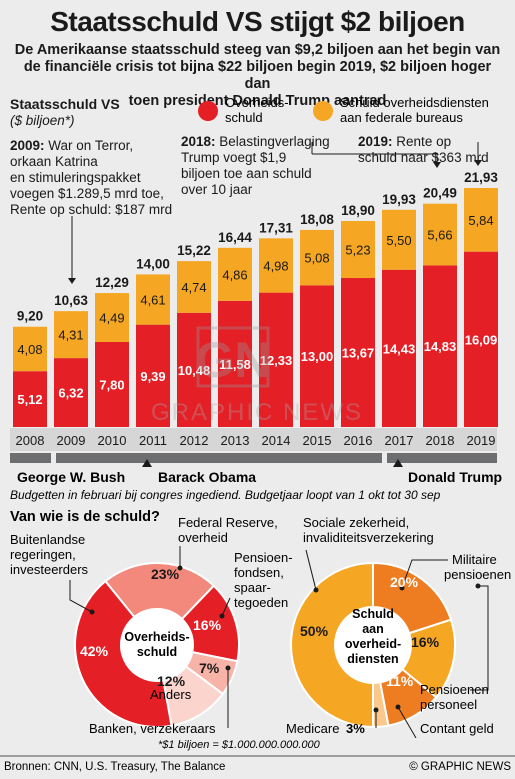  I want to click on watermark: GN GRAPHIC NEWS, so click(256, 376).